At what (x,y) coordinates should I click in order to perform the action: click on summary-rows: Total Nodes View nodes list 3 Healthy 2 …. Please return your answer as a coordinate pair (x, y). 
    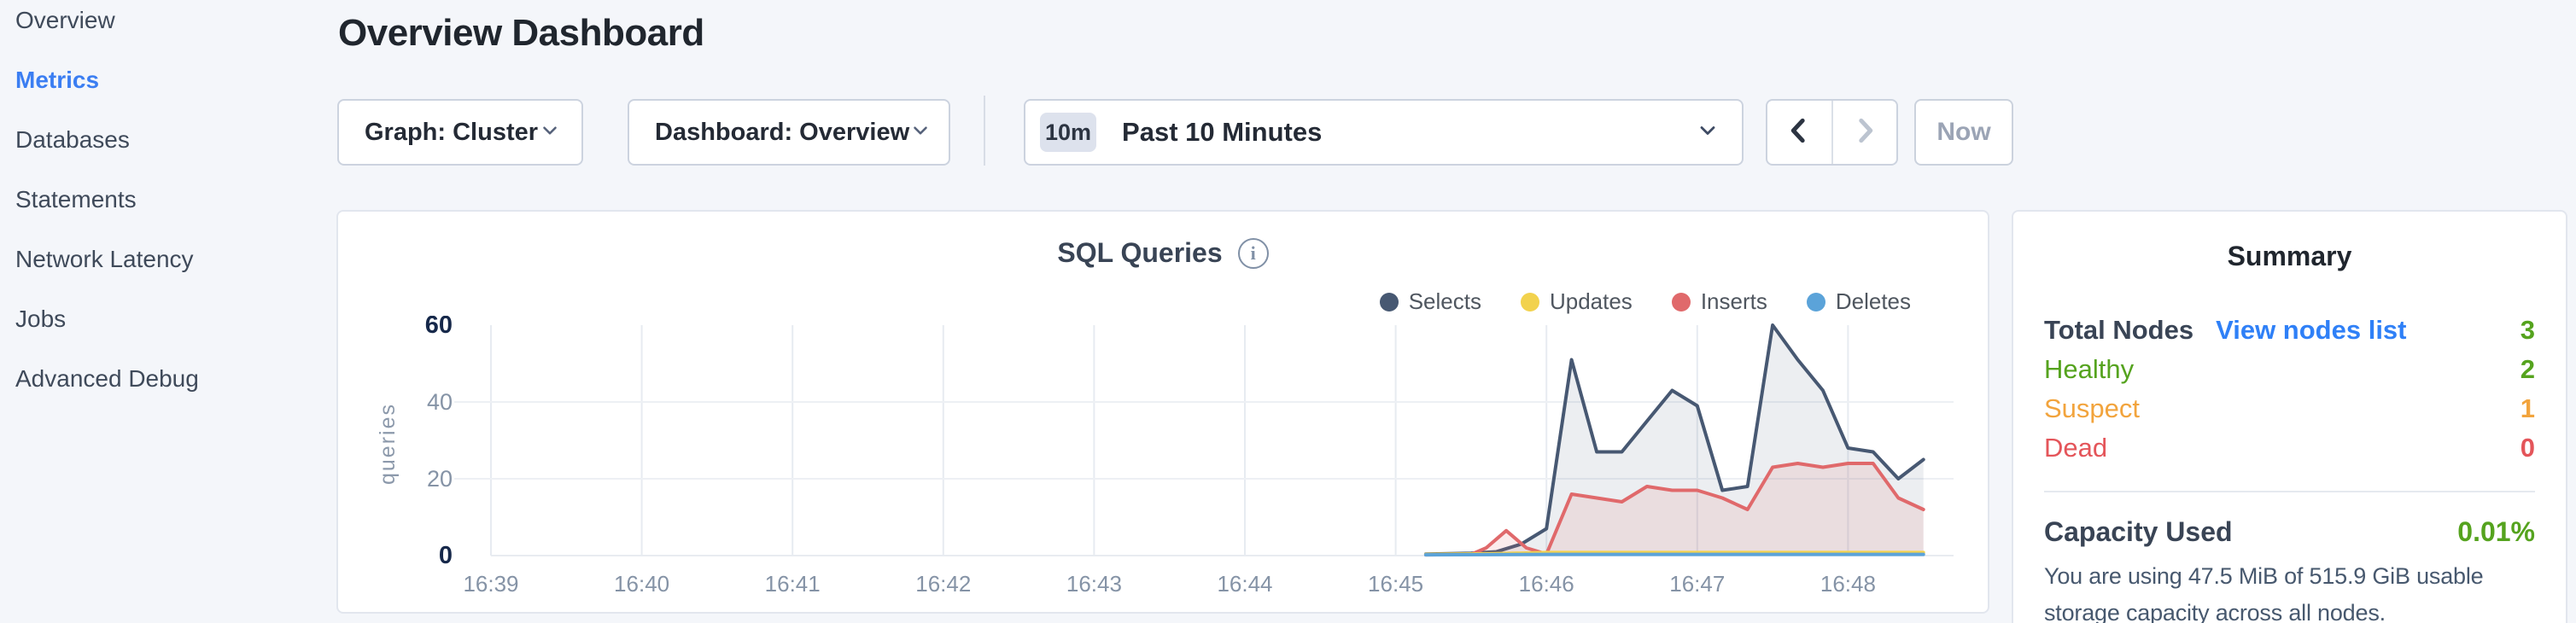
    Looking at the image, I should click on (2289, 393).